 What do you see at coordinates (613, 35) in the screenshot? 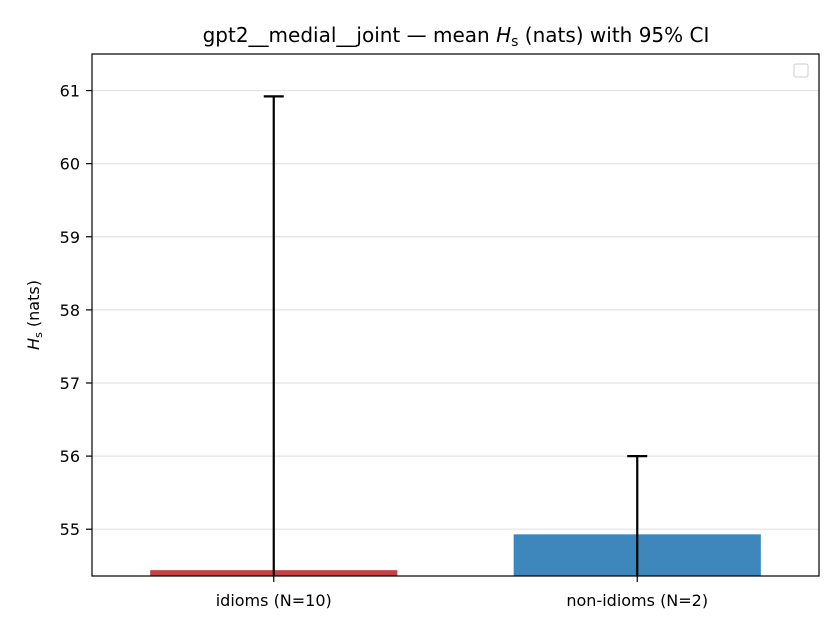
I see `title-suffix: (nats) with 95% CI` at bounding box center [613, 35].